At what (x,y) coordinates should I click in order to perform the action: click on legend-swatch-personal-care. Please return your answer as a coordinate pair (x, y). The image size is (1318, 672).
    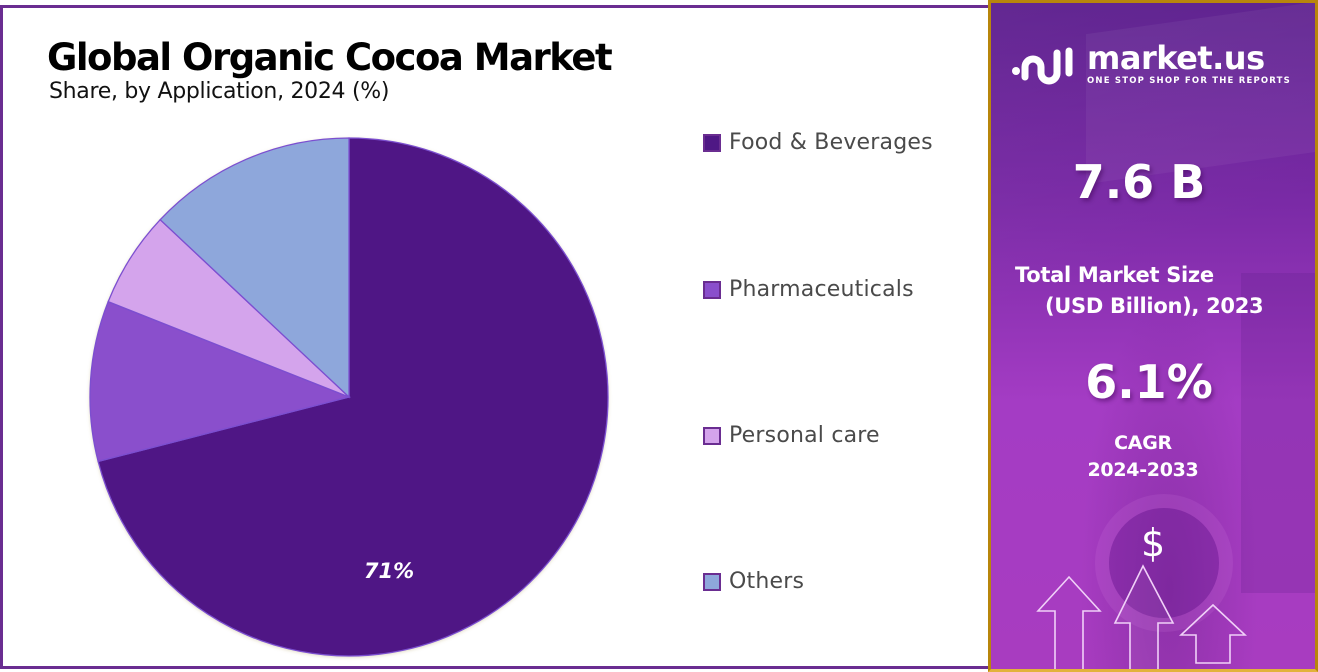
    Looking at the image, I should click on (712, 435).